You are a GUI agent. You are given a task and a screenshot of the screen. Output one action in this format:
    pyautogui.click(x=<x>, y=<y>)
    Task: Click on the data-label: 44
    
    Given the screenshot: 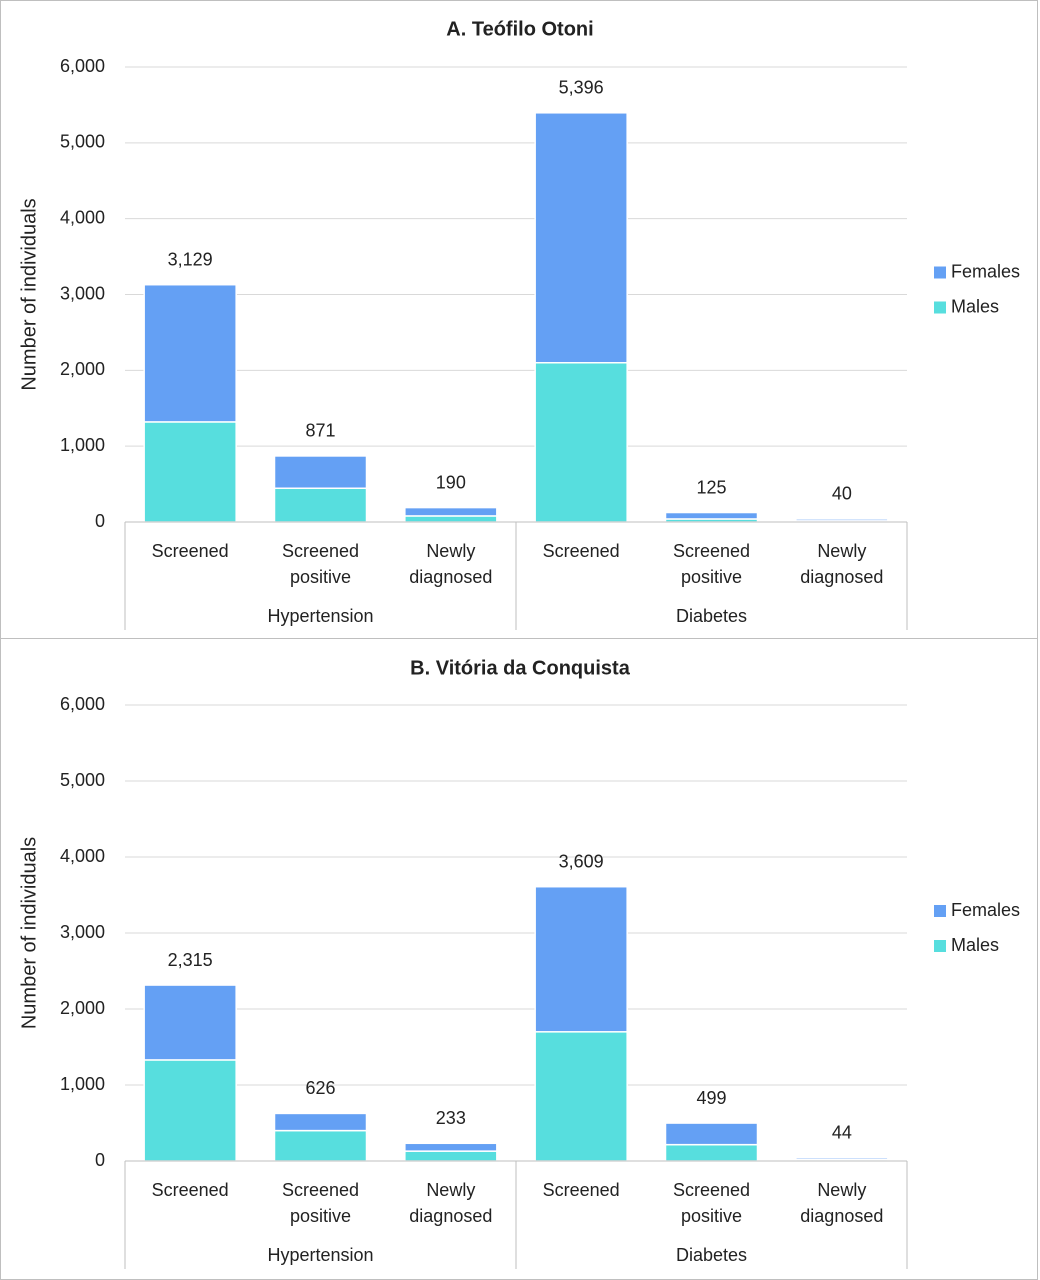 What is the action you would take?
    pyautogui.click(x=842, y=1132)
    